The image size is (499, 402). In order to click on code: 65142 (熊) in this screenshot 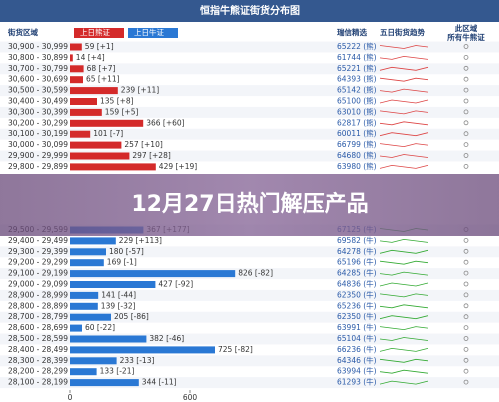, I will do `click(357, 90)`.